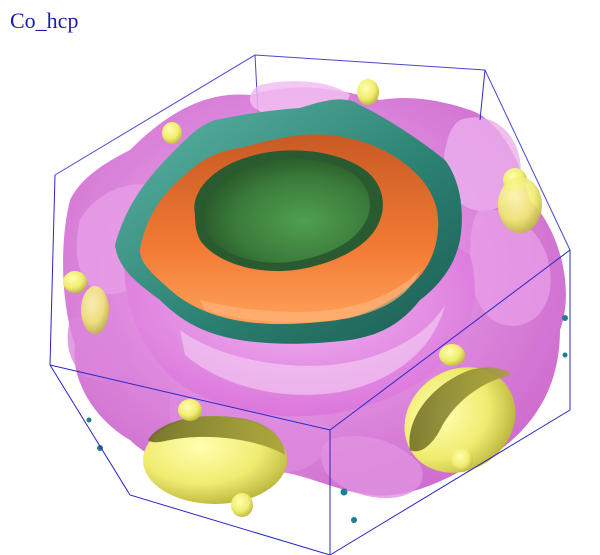 This screenshot has width=600, height=555. I want to click on green-core, so click(288, 211).